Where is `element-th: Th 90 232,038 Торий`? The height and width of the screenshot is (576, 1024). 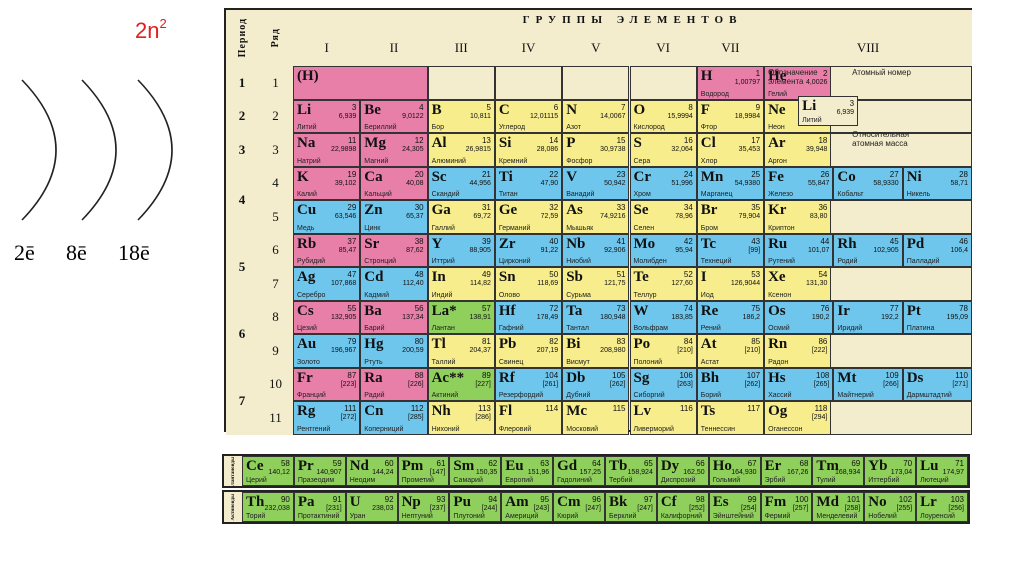
element-th: Th 90 232,038 Торий is located at coordinates (268, 507).